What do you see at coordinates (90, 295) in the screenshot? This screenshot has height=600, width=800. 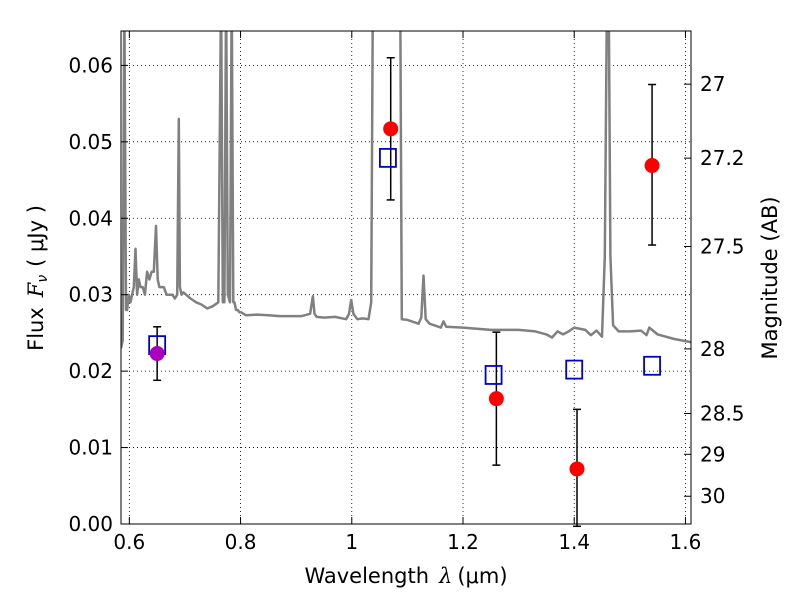 I see `y-tick-label: 0.03` at bounding box center [90, 295].